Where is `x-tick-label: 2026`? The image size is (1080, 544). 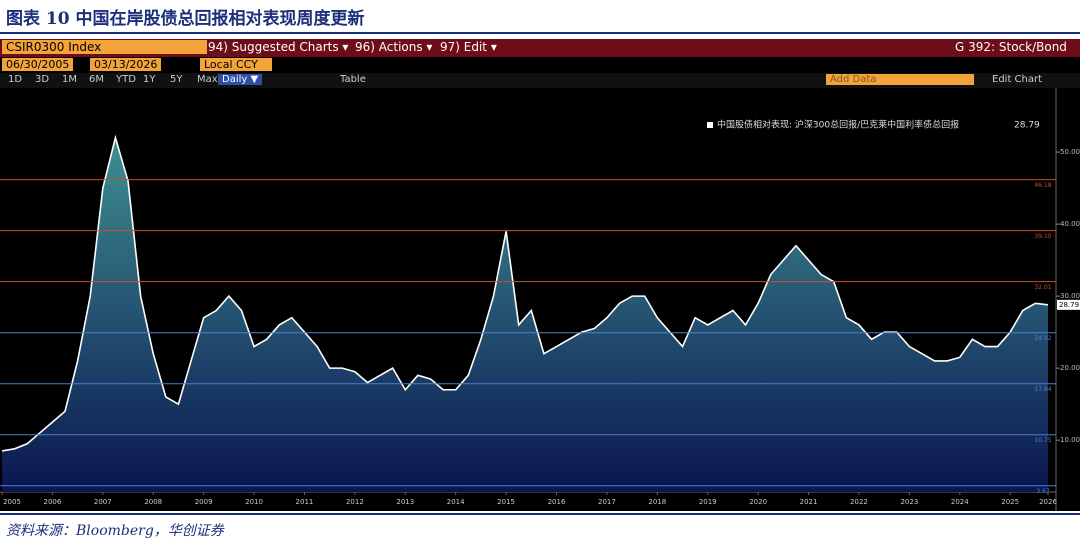 x-tick-label: 2026 is located at coordinates (1048, 502).